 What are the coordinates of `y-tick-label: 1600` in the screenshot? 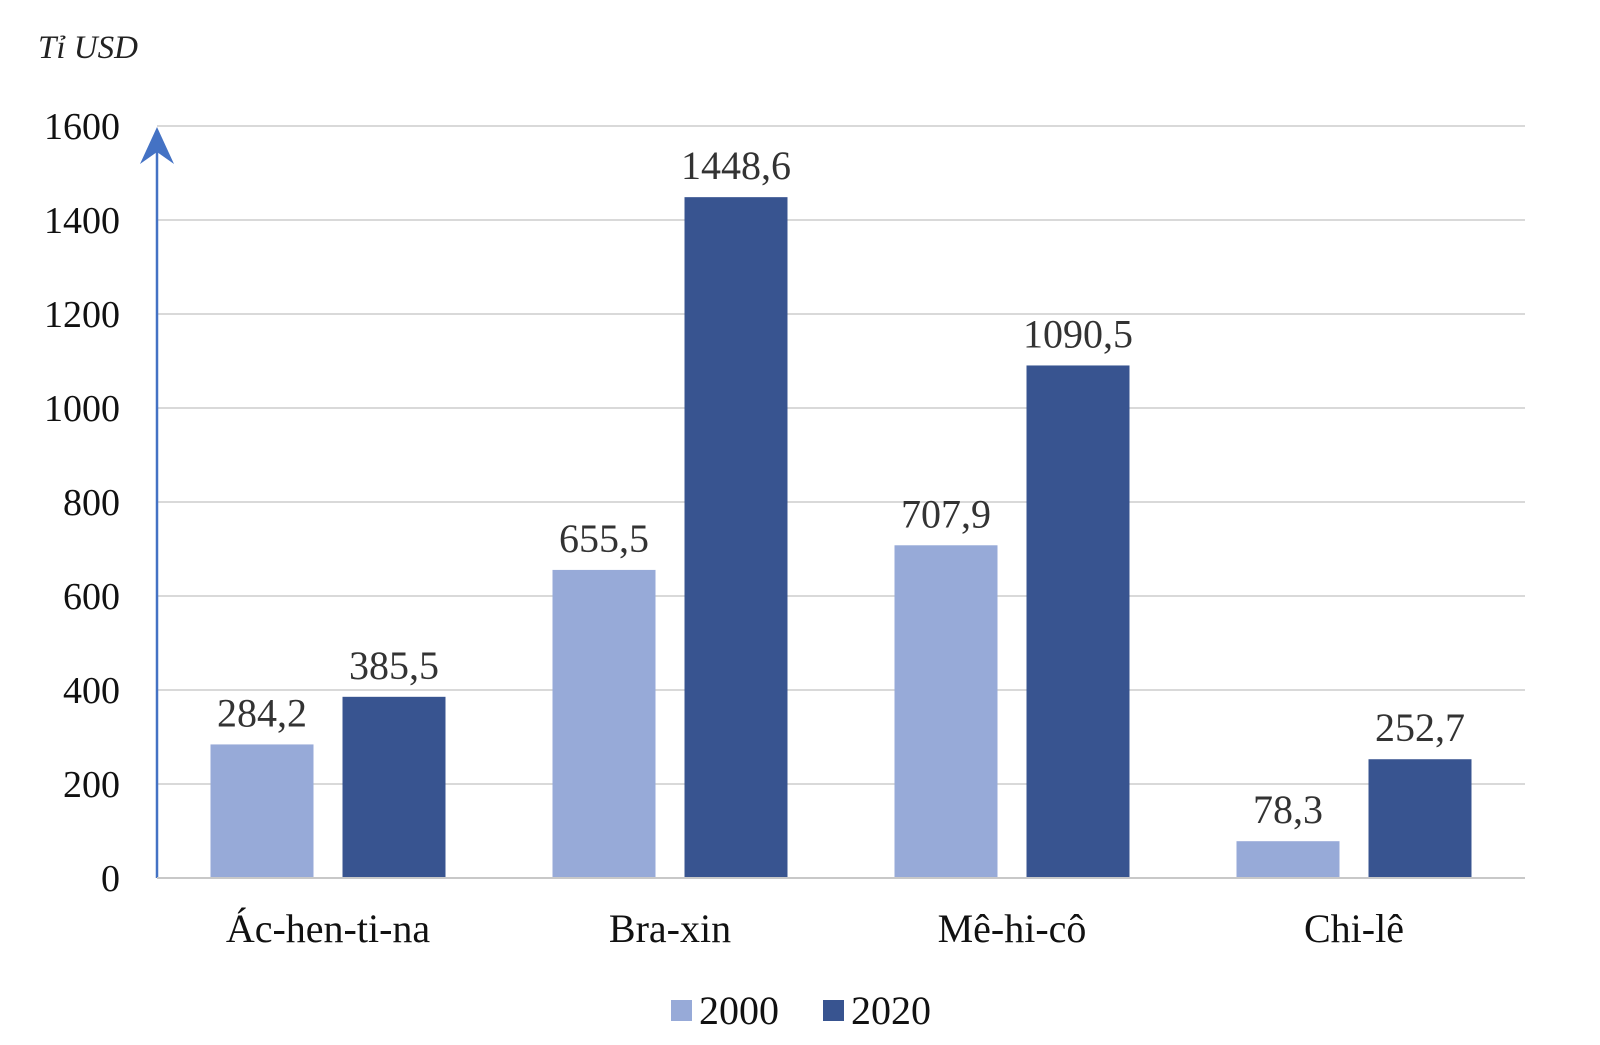 It's located at (82, 127).